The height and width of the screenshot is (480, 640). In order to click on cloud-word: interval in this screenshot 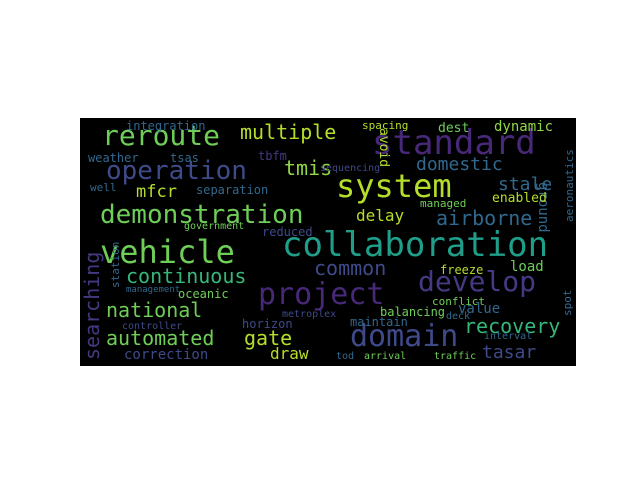, I will do `click(508, 336)`.